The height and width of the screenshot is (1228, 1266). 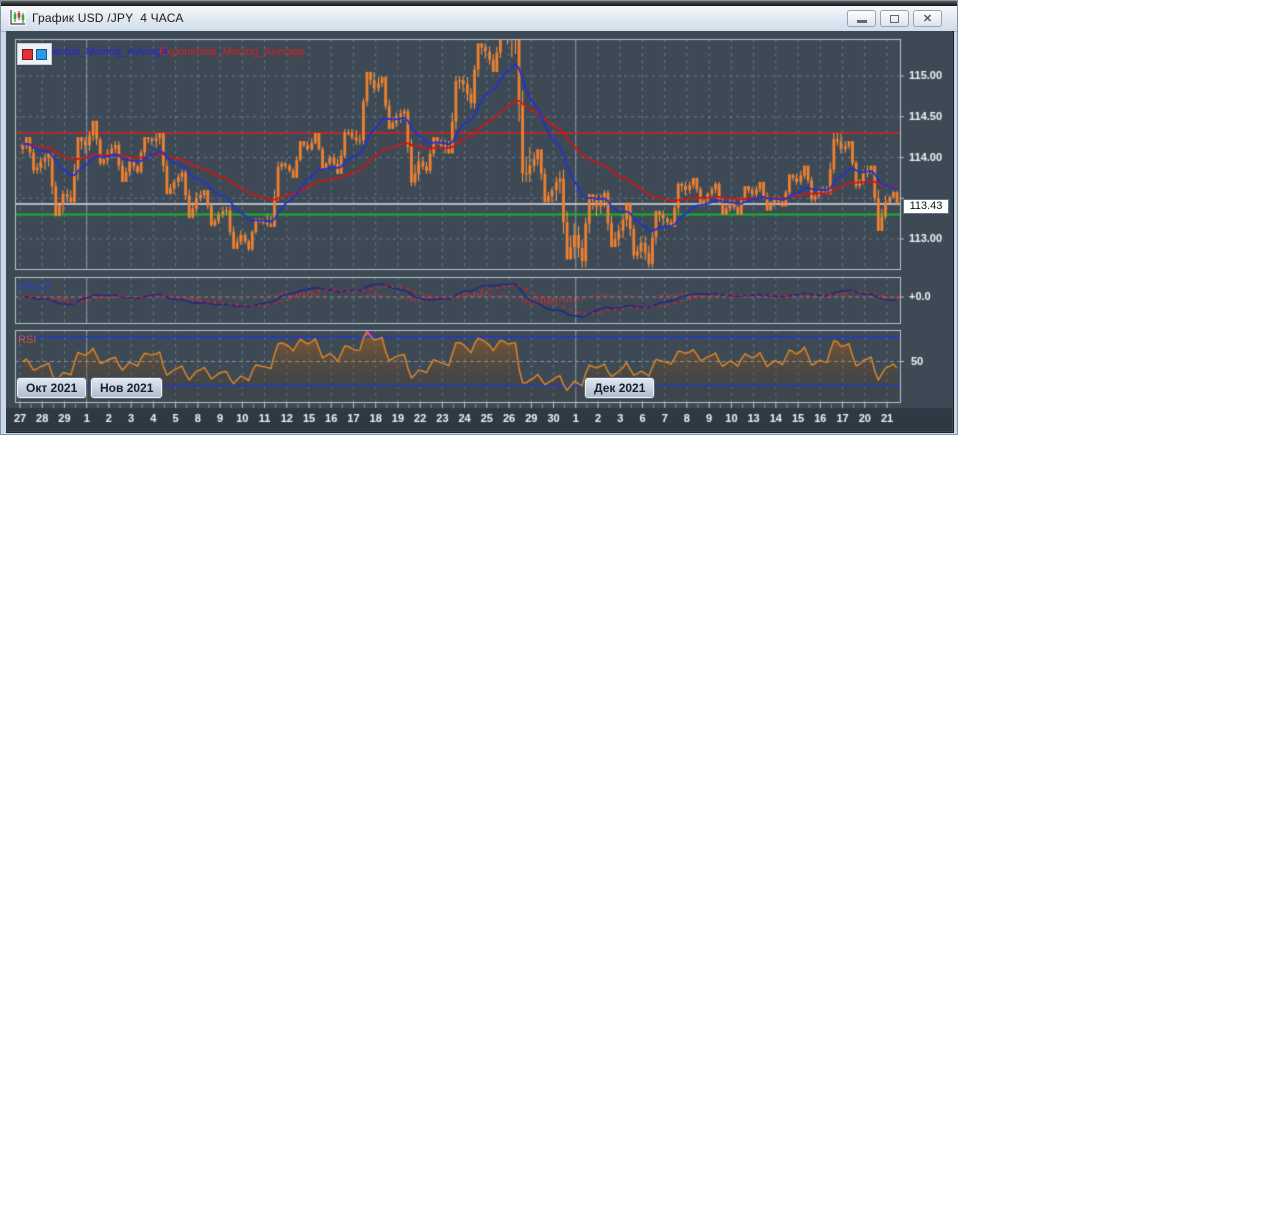 I want to click on close-button: ✕, so click(x=927, y=18).